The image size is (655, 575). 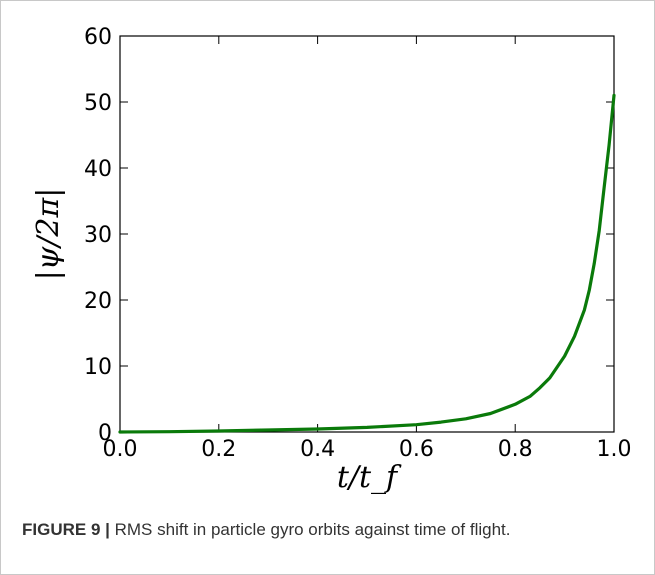 I want to click on y-tick-label: 10, so click(x=98, y=367).